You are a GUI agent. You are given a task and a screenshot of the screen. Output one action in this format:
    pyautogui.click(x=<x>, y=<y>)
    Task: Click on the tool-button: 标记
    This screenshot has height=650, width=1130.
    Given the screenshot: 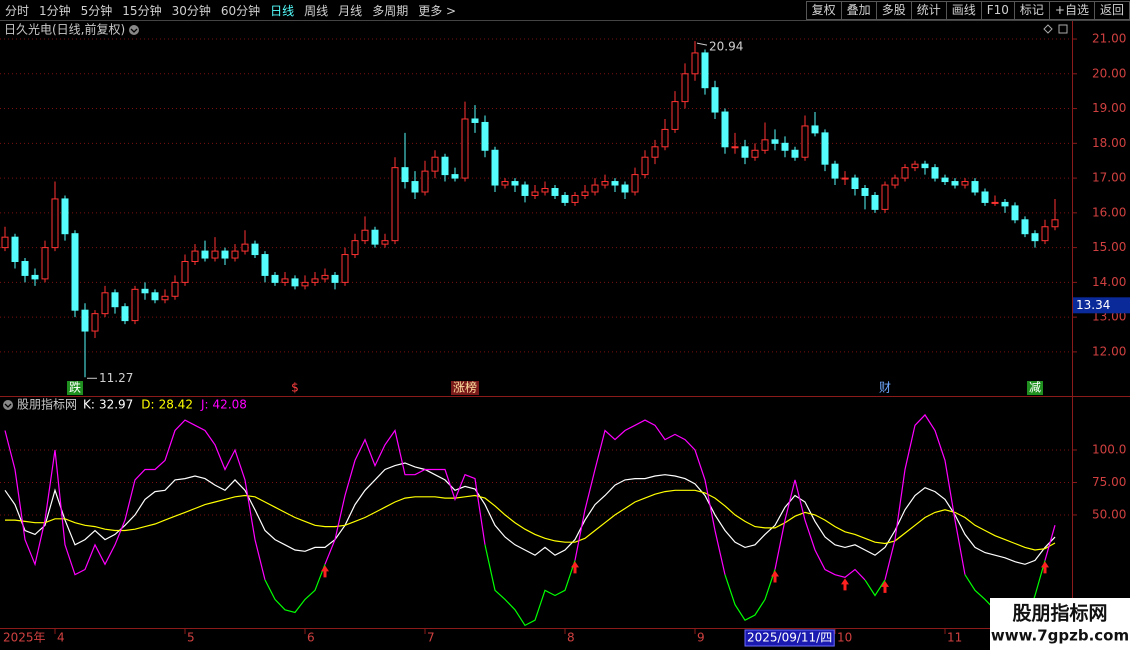 What is the action you would take?
    pyautogui.click(x=1031, y=10)
    